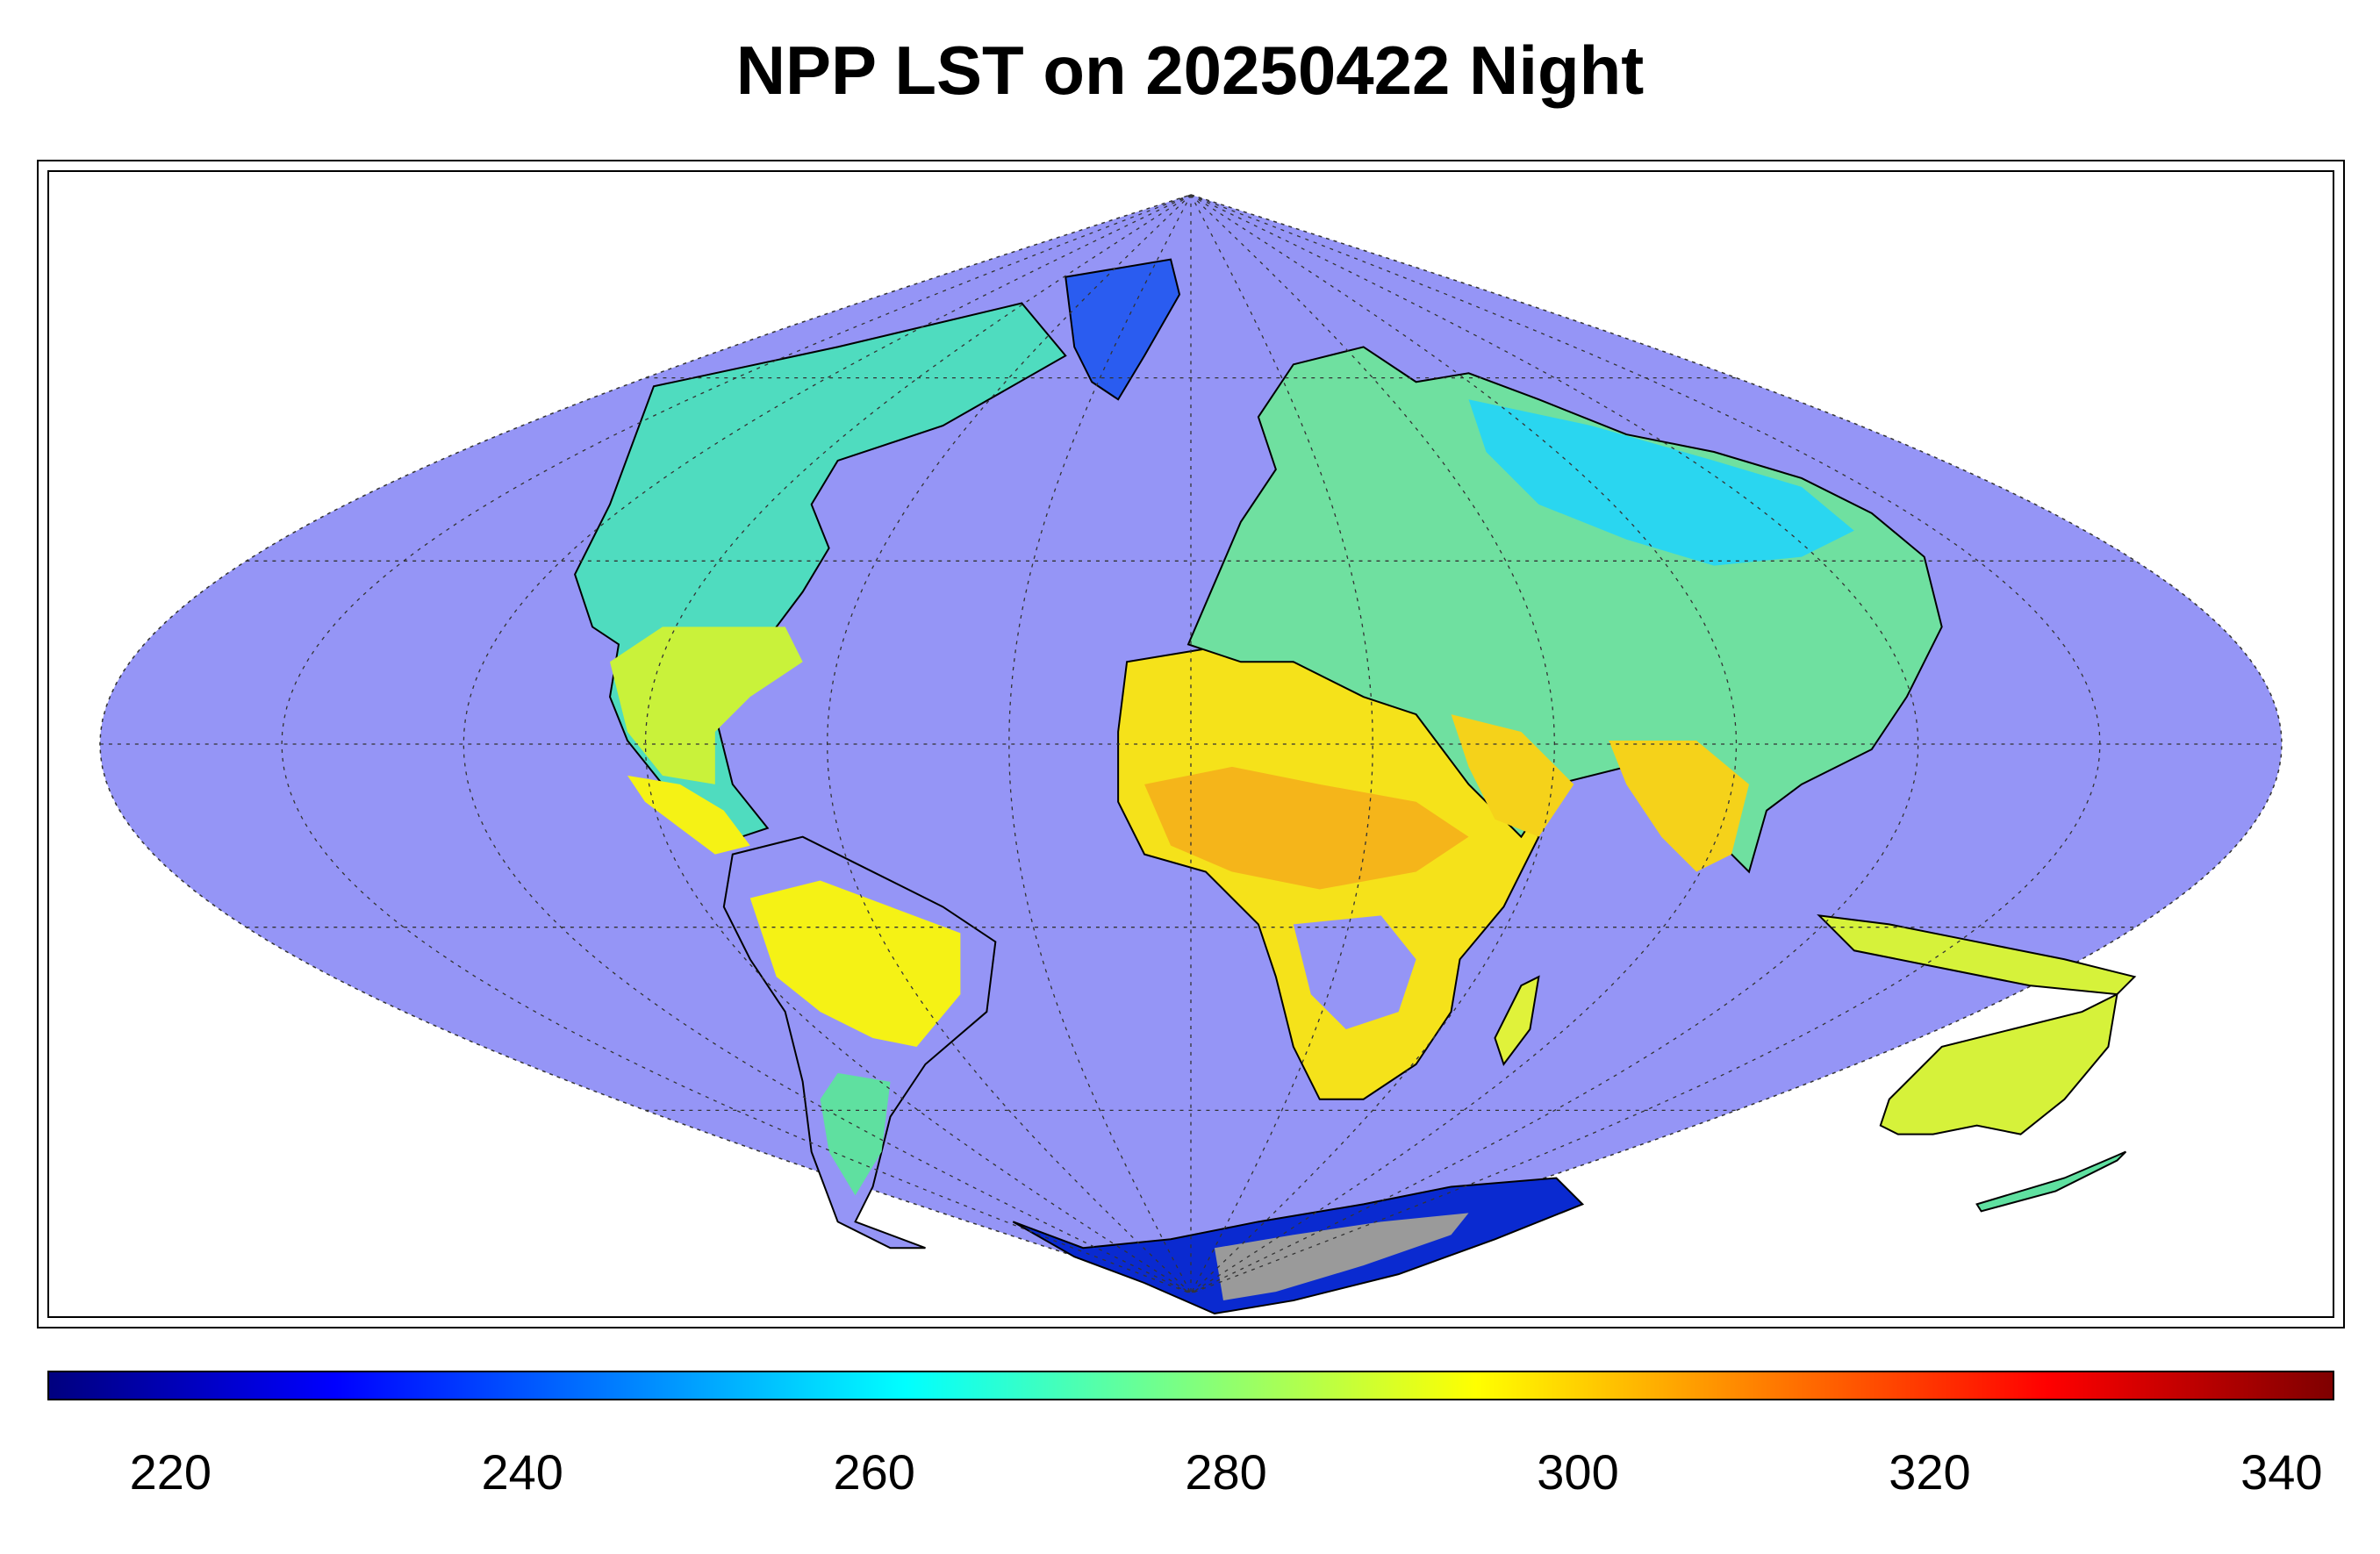 This screenshot has height=1554, width=2380. Describe the element at coordinates (1517, 1021) in the screenshot. I see `madagascar-land` at that location.